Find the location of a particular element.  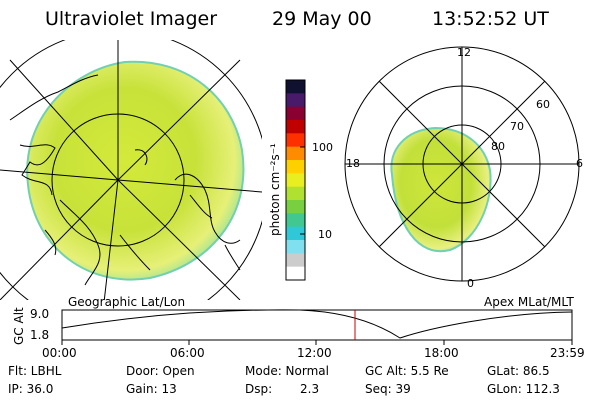

filter-status: Flt: LBHL is located at coordinates (35, 371).